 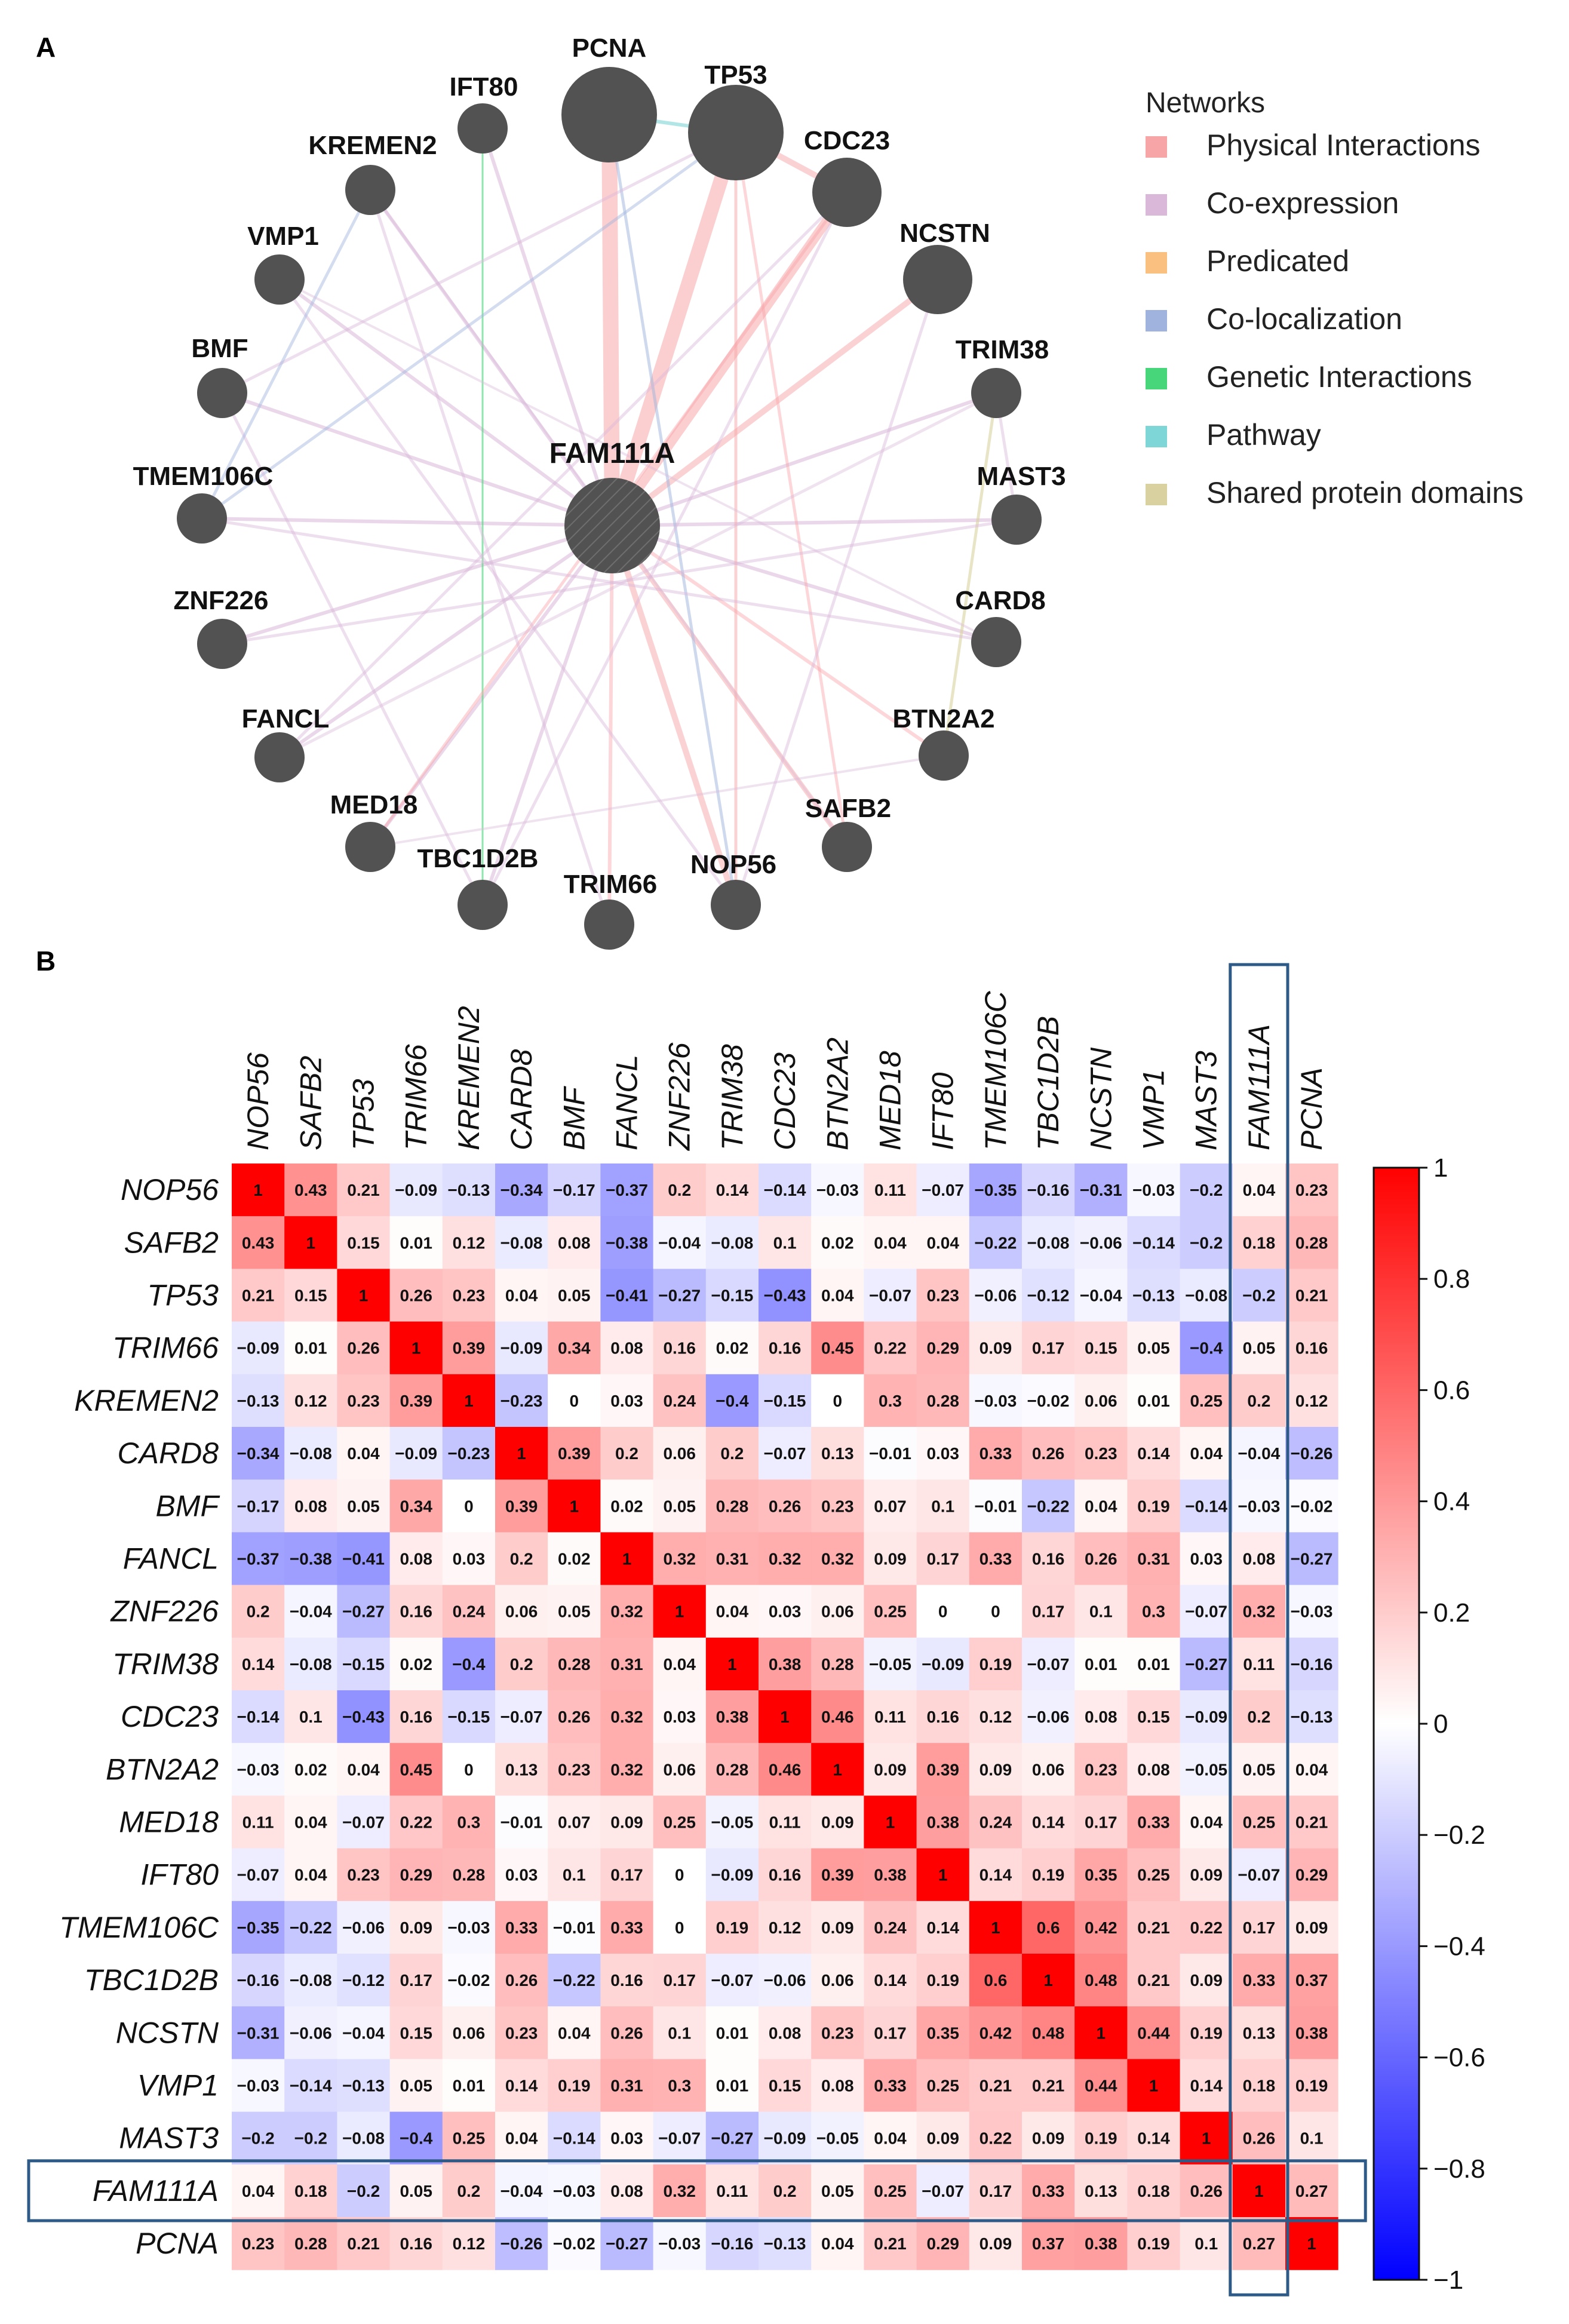 I want to click on heatmap-value-pcna-safb2: 0.28, so click(x=310, y=2243).